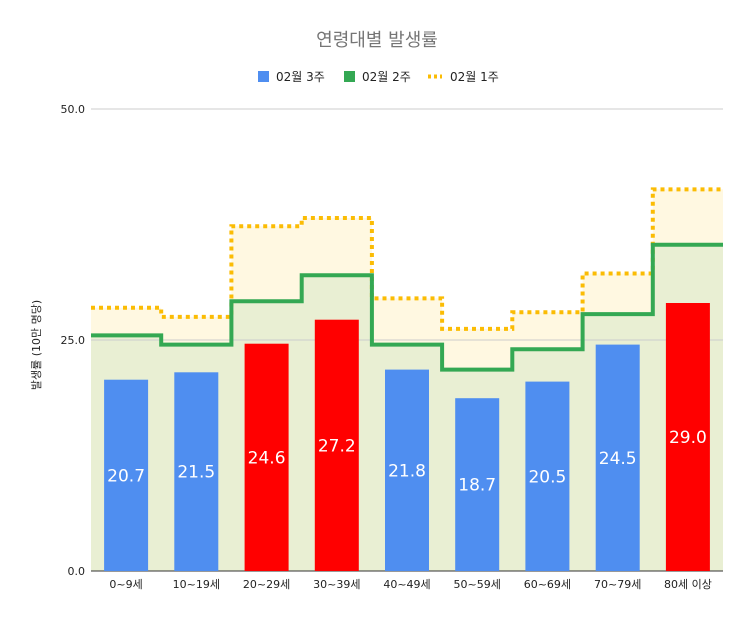 The height and width of the screenshot is (621, 754). What do you see at coordinates (73, 109) in the screenshot?
I see `y-tick-label-50: 50.0` at bounding box center [73, 109].